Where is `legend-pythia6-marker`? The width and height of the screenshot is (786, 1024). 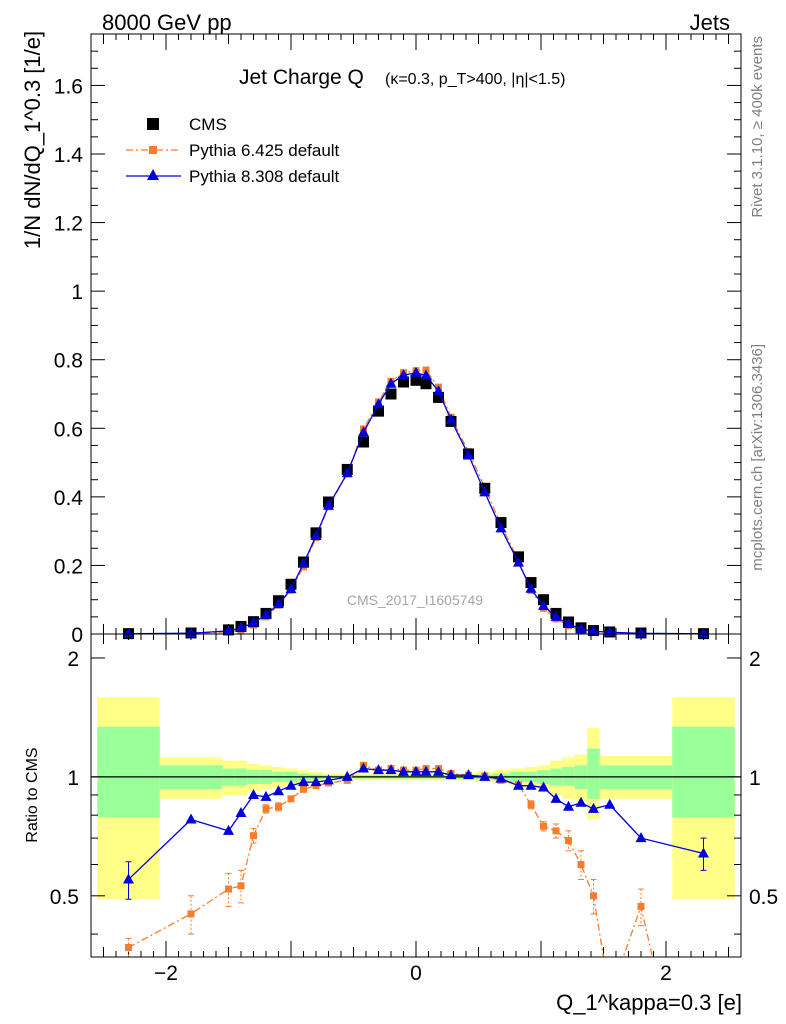
legend-pythia6-marker is located at coordinates (153, 150).